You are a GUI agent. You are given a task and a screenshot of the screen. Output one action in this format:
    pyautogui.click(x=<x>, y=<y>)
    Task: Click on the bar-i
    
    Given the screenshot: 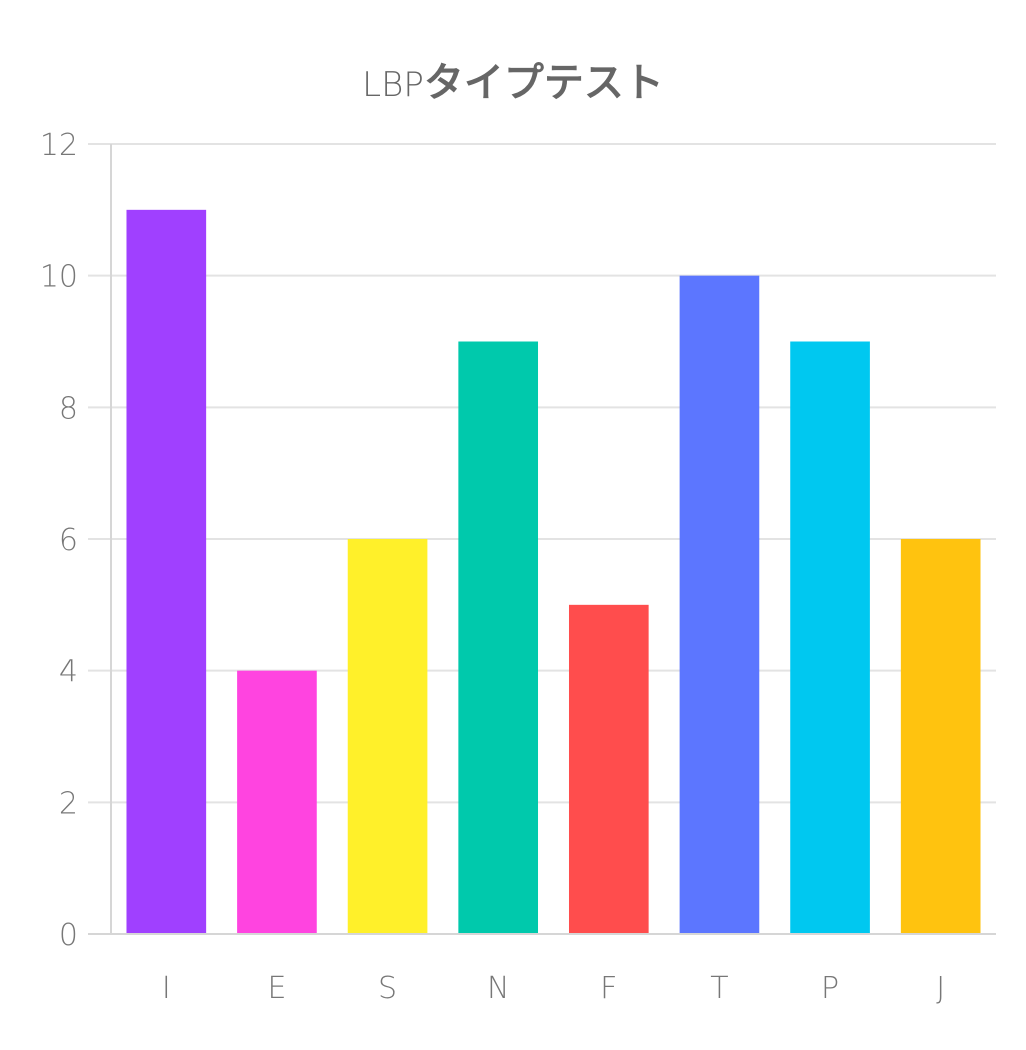 What is the action you would take?
    pyautogui.click(x=166, y=572)
    